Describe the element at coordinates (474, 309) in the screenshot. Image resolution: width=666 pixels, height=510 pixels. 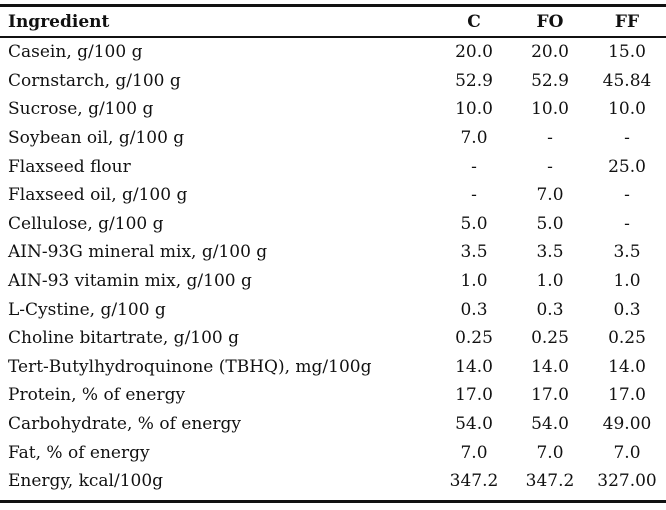
I see `cell-c: 0.3` at that location.